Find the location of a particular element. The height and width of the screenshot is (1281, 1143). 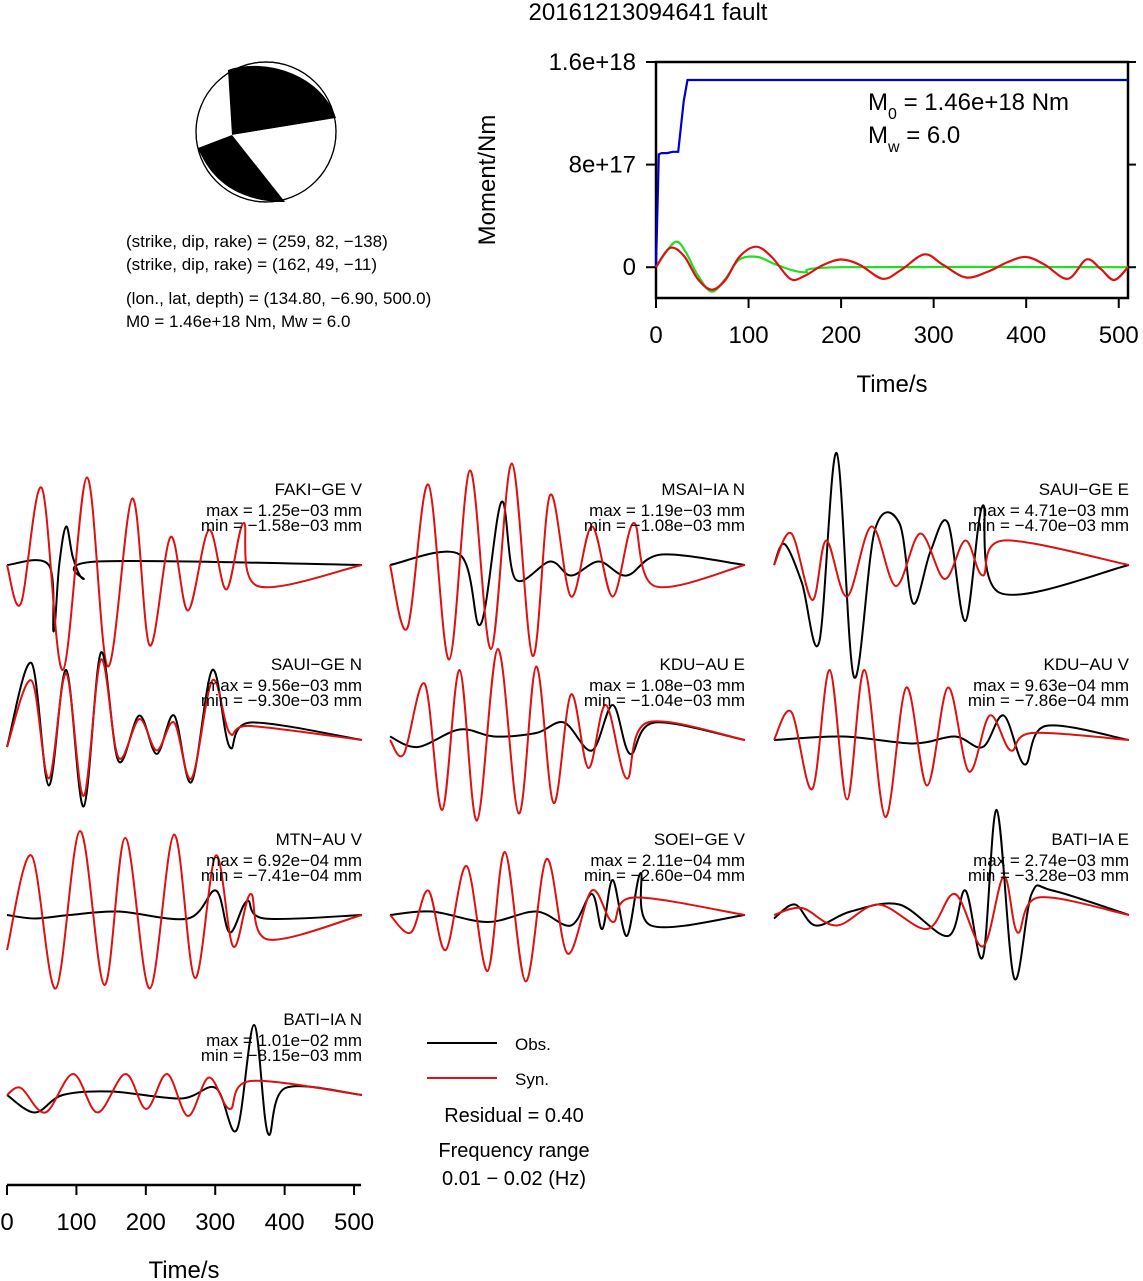

moment-x-tick-label: 400 is located at coordinates (1026, 335).